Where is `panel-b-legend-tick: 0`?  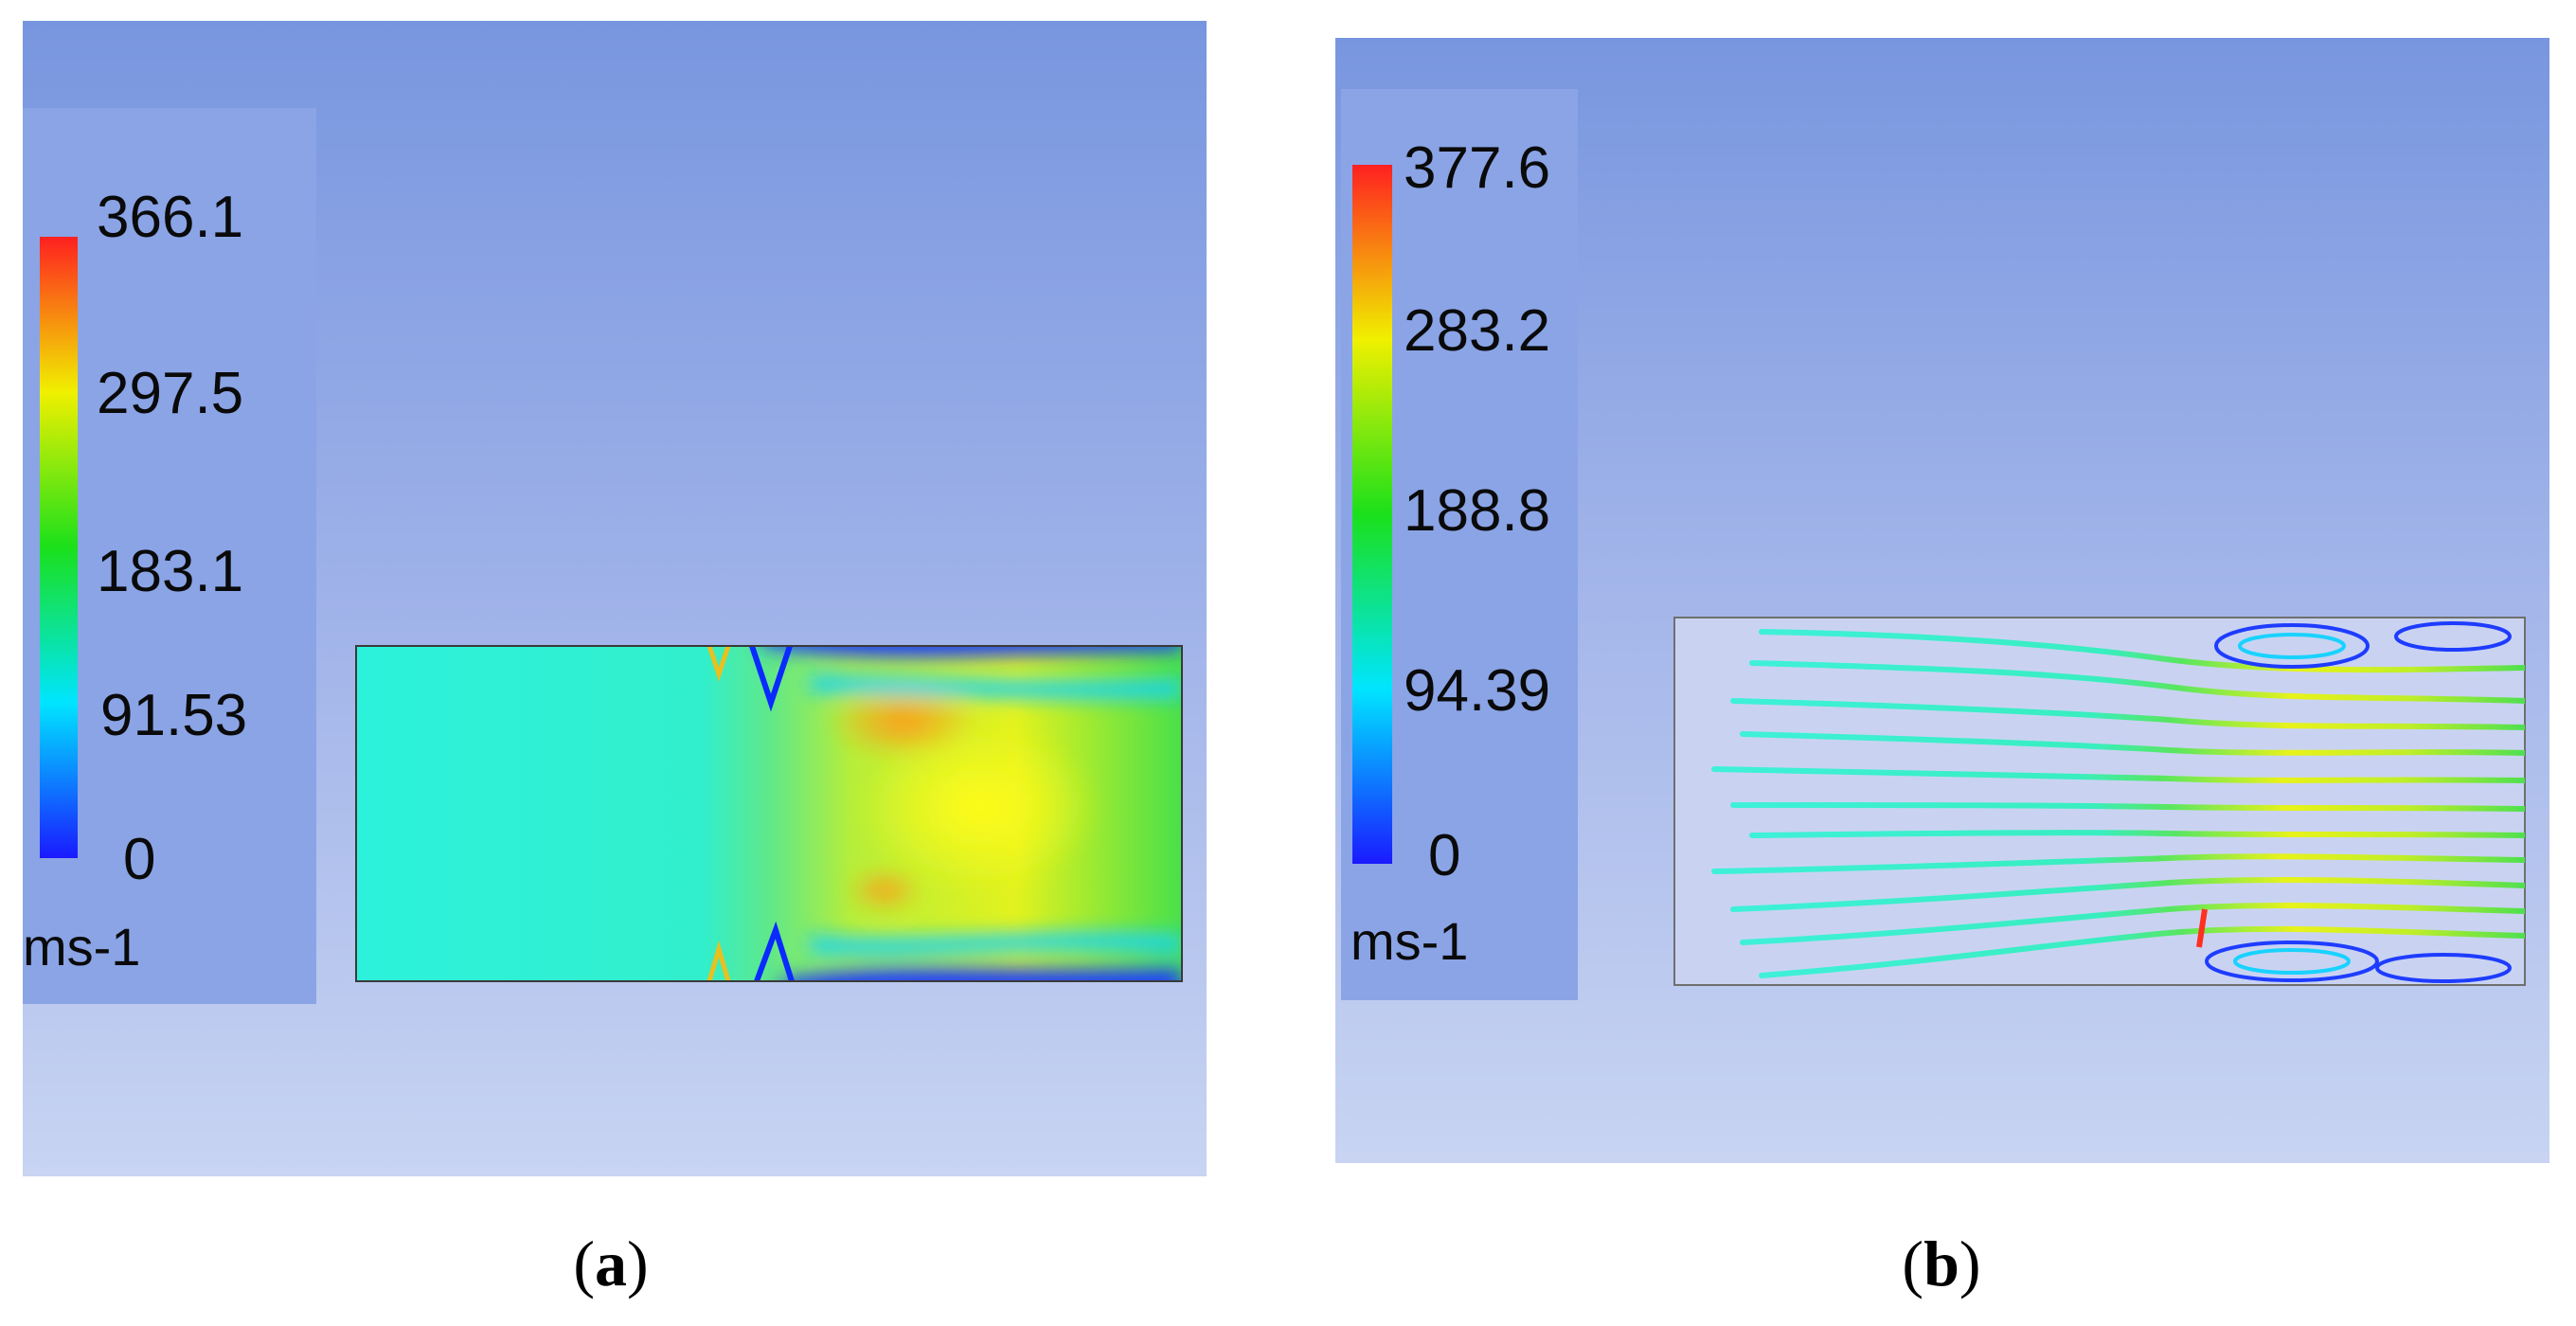 panel-b-legend-tick: 0 is located at coordinates (1444, 855).